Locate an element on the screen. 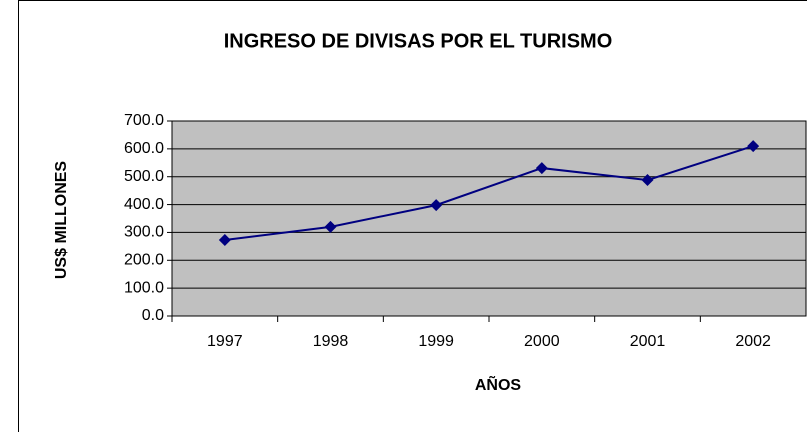  y-tick-label: 300.0 is located at coordinates (144, 232).